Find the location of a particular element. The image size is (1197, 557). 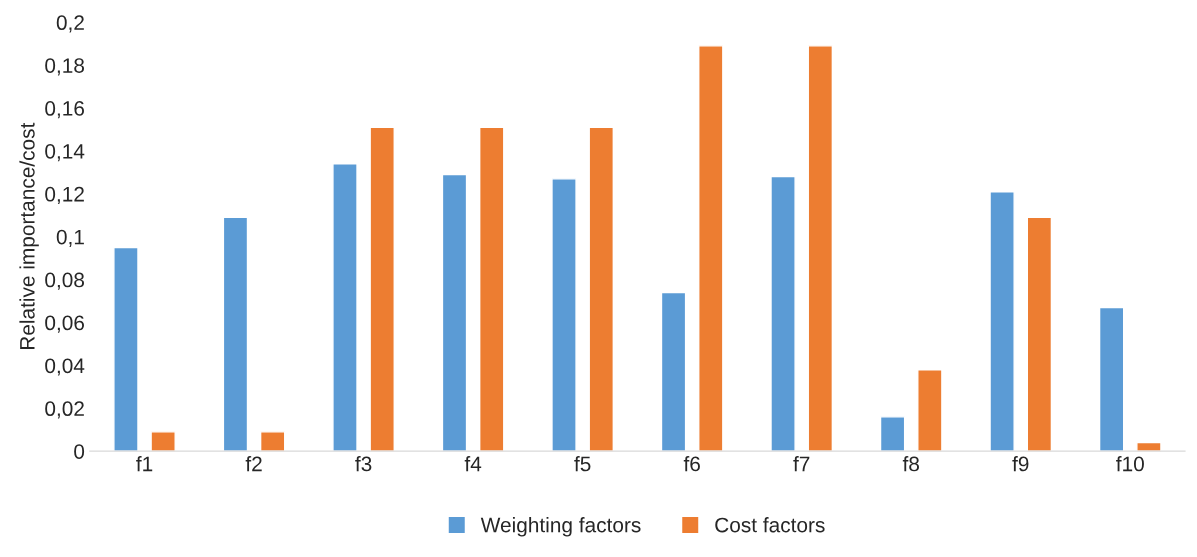

x-tick-label: f10 is located at coordinates (1130, 464).